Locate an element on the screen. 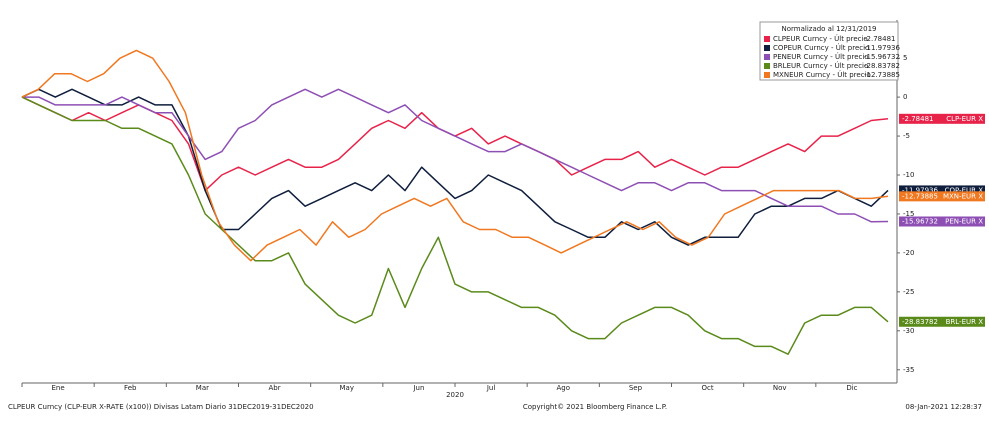 Image resolution: width=989 pixels, height=429 pixels. end-tag-name: MXN-EUR X is located at coordinates (963, 196).